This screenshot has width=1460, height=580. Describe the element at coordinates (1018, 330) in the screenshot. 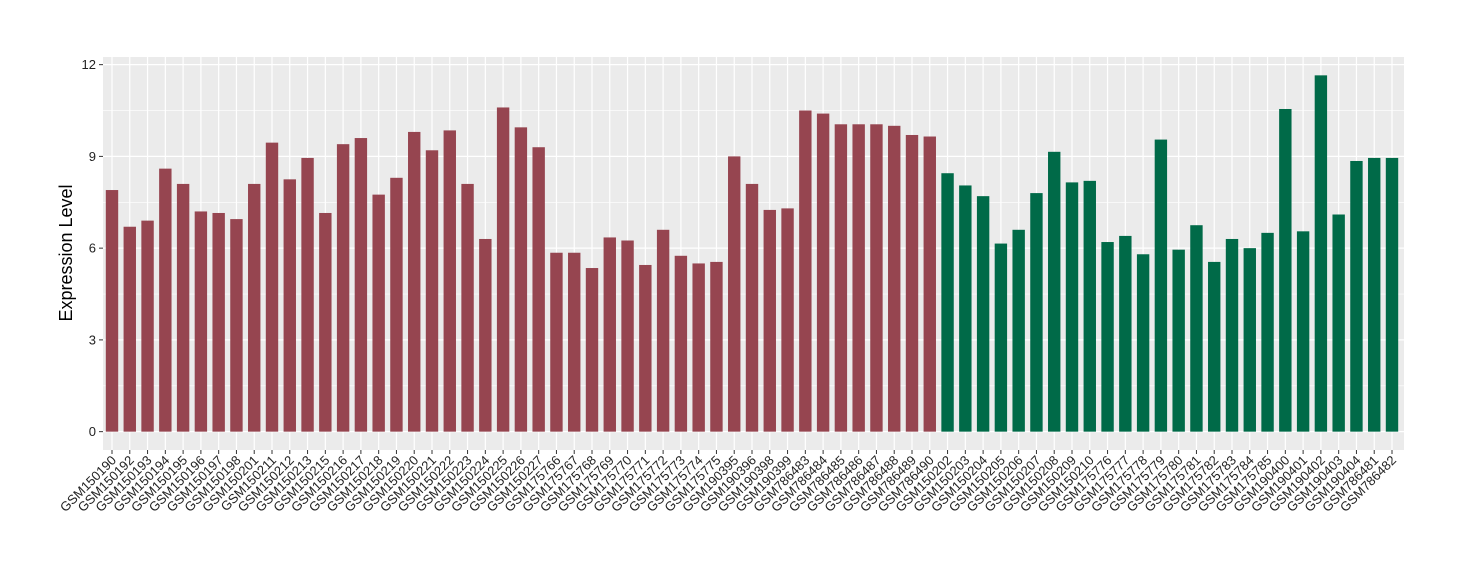

I see `bar-GSM150206` at that location.